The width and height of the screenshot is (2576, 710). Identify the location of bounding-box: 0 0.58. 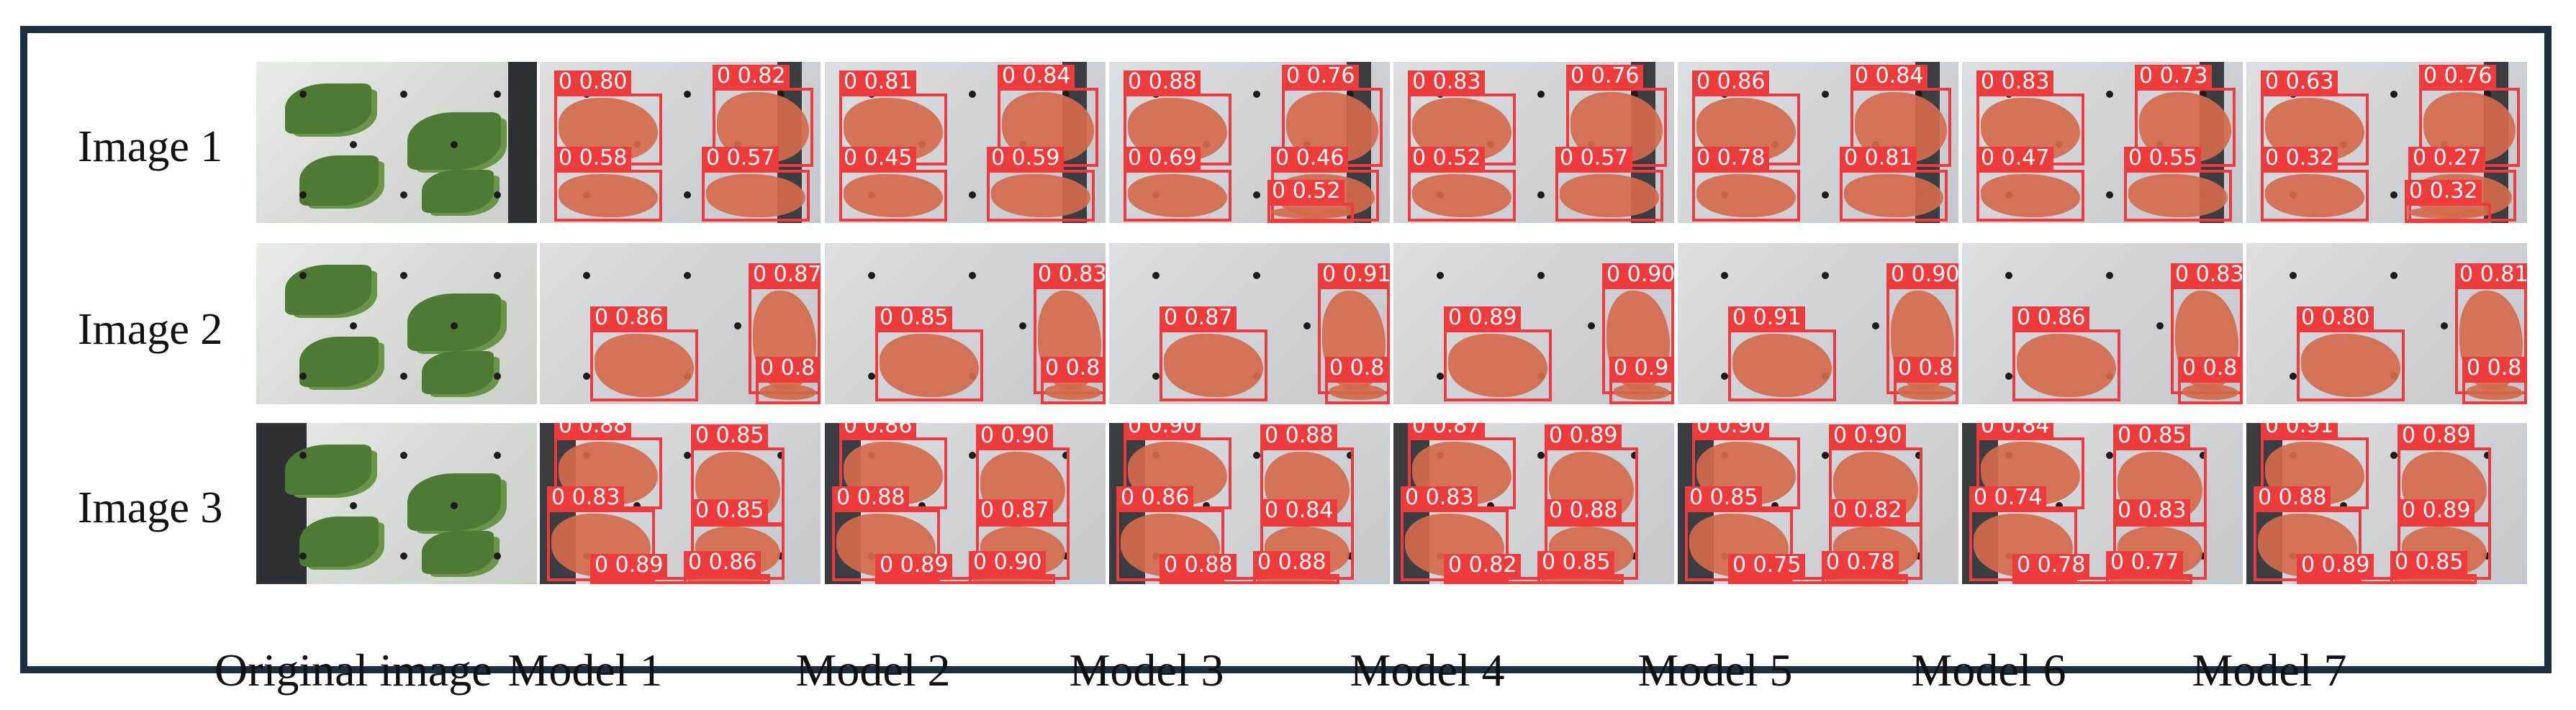
(608, 184).